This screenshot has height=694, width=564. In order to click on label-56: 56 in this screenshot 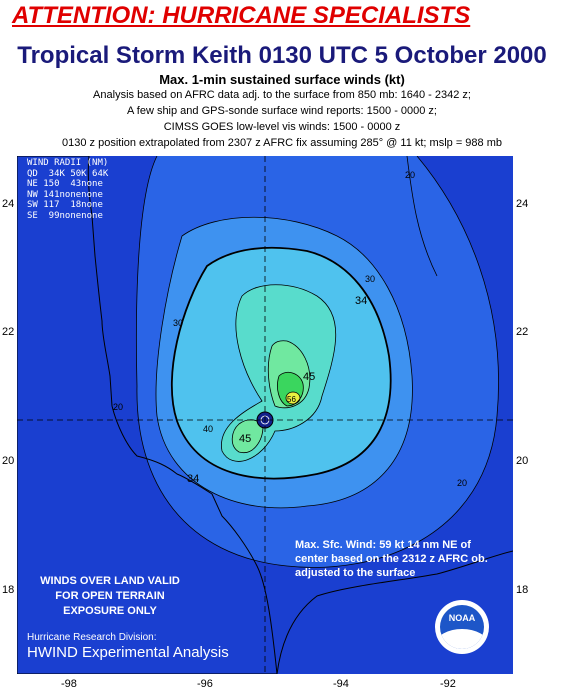, I will do `click(291, 399)`.